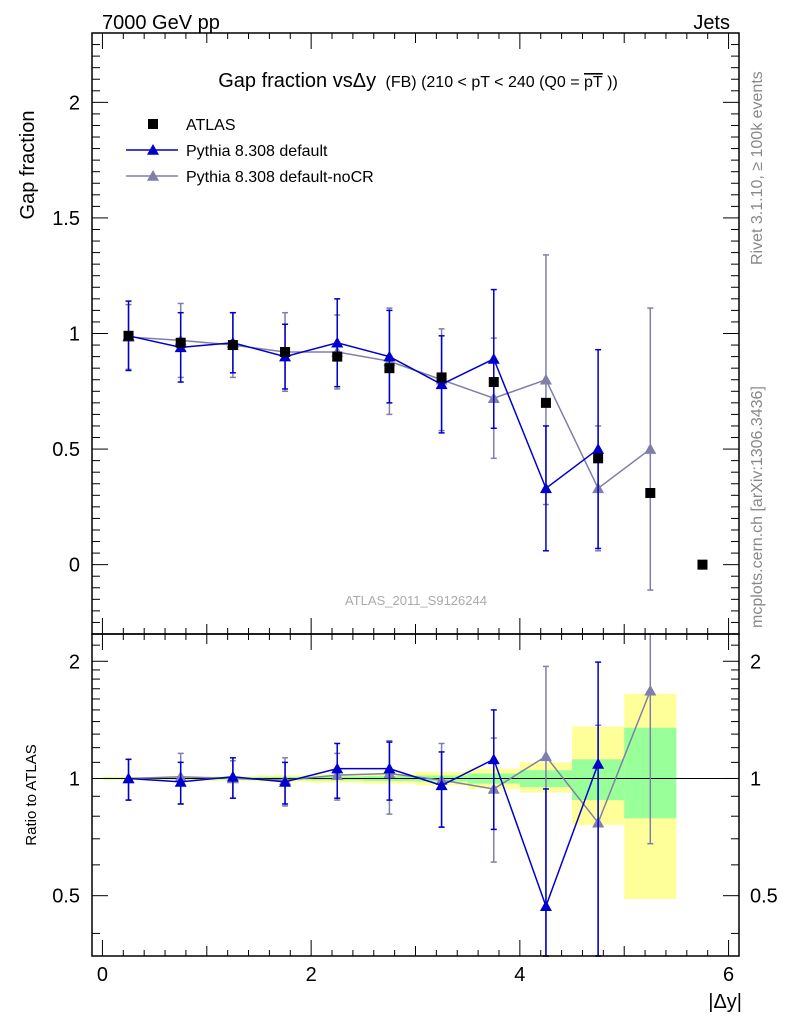 This screenshot has height=1024, width=786. Describe the element at coordinates (755, 662) in the screenshot. I see `y-tick-label-ratio-right: 2` at that location.